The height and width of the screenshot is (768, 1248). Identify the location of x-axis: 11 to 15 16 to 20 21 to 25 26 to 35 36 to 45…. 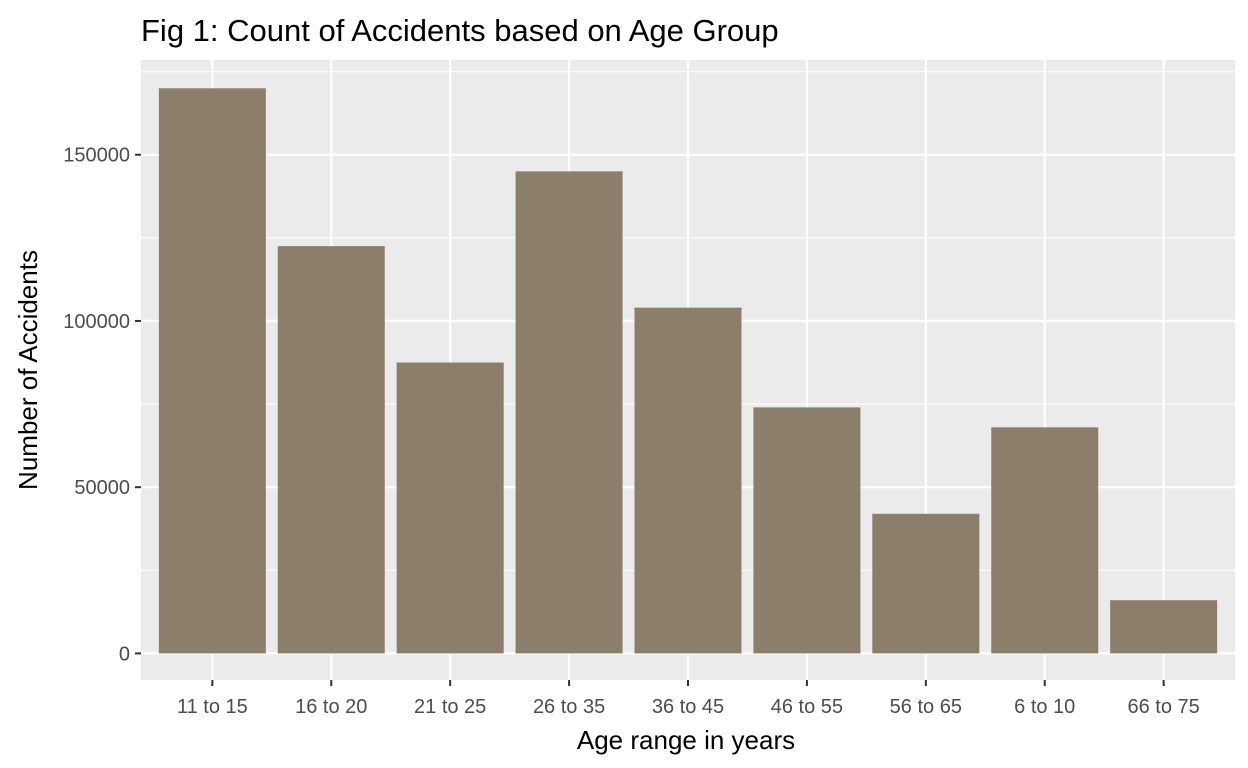
(688, 699).